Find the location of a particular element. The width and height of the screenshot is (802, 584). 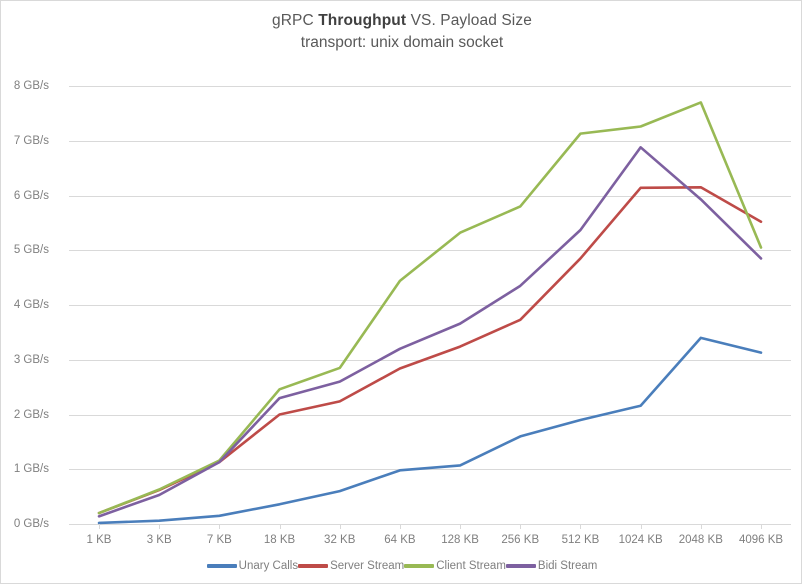

y-axis-tick-label: 6 GB/s is located at coordinates (31, 195).